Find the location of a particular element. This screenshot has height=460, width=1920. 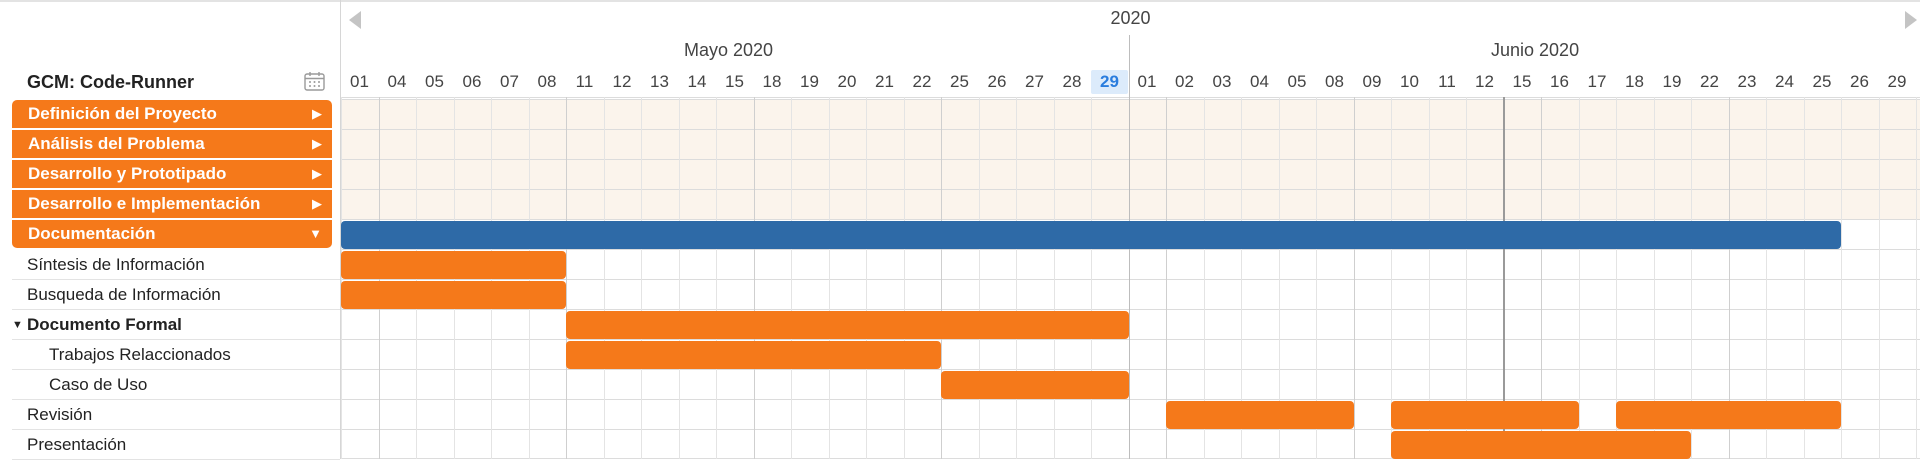

task-label: Revisión is located at coordinates (60, 414).